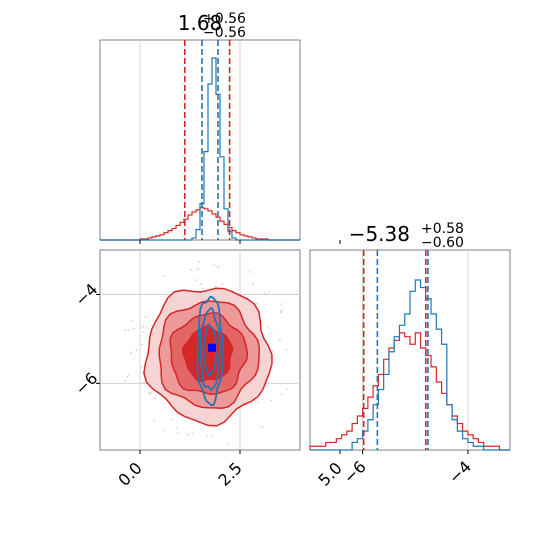  I want to click on parameter-2-title: −5.38, so click(379, 234).